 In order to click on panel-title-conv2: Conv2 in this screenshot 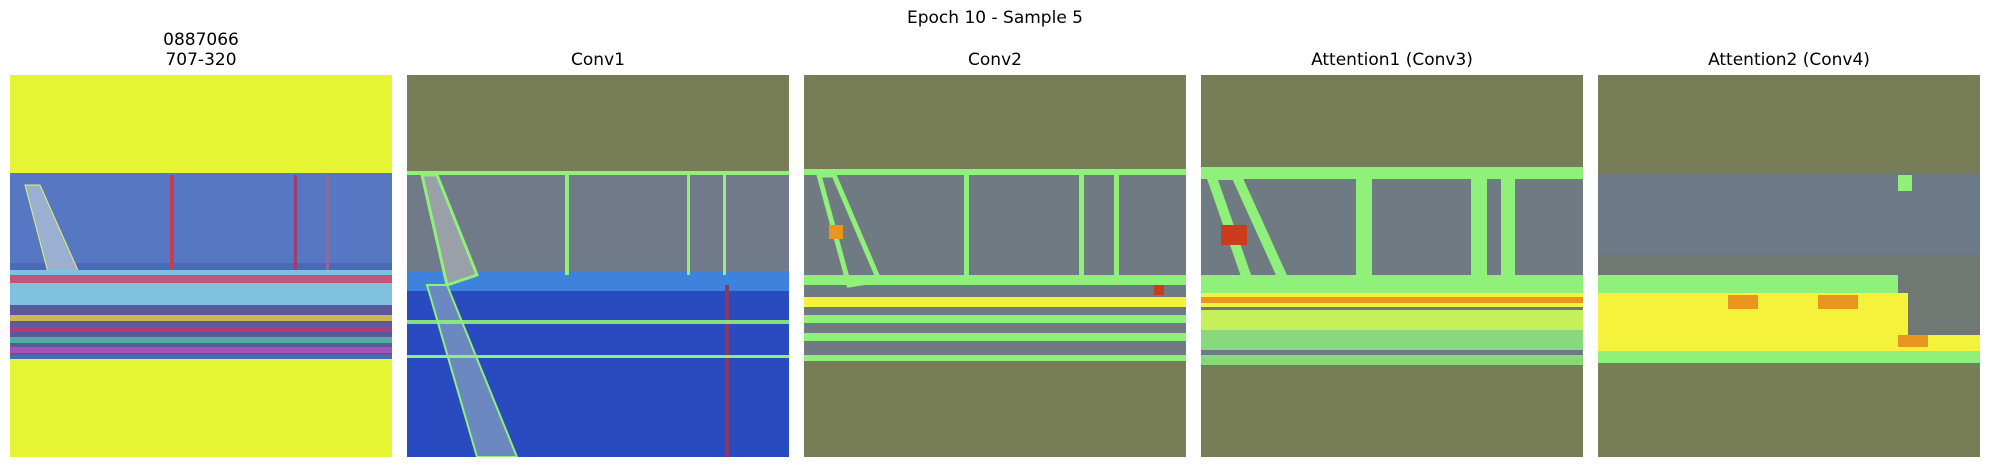, I will do `click(995, 60)`.